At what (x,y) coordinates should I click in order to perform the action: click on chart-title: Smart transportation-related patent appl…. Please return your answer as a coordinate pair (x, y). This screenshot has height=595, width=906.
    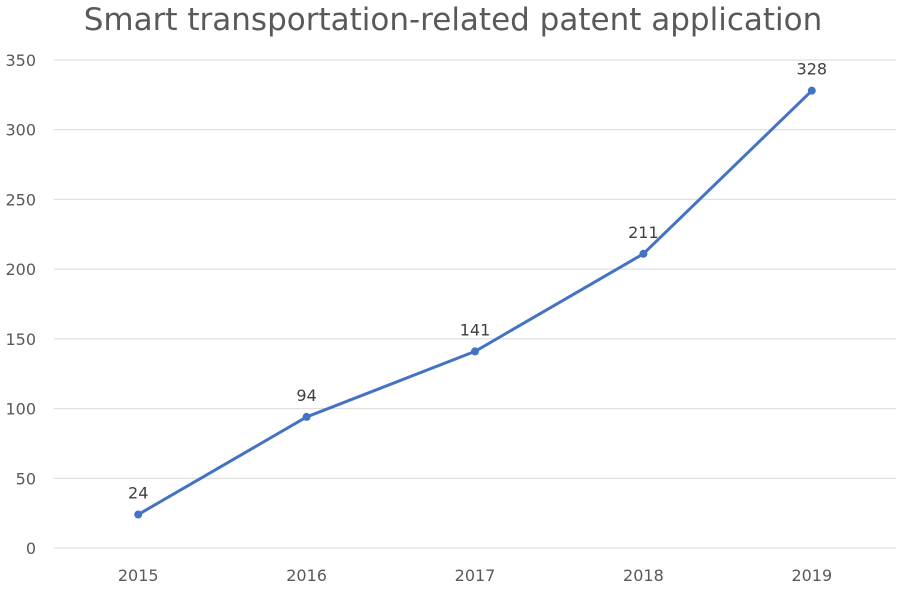
    Looking at the image, I should click on (453, 20).